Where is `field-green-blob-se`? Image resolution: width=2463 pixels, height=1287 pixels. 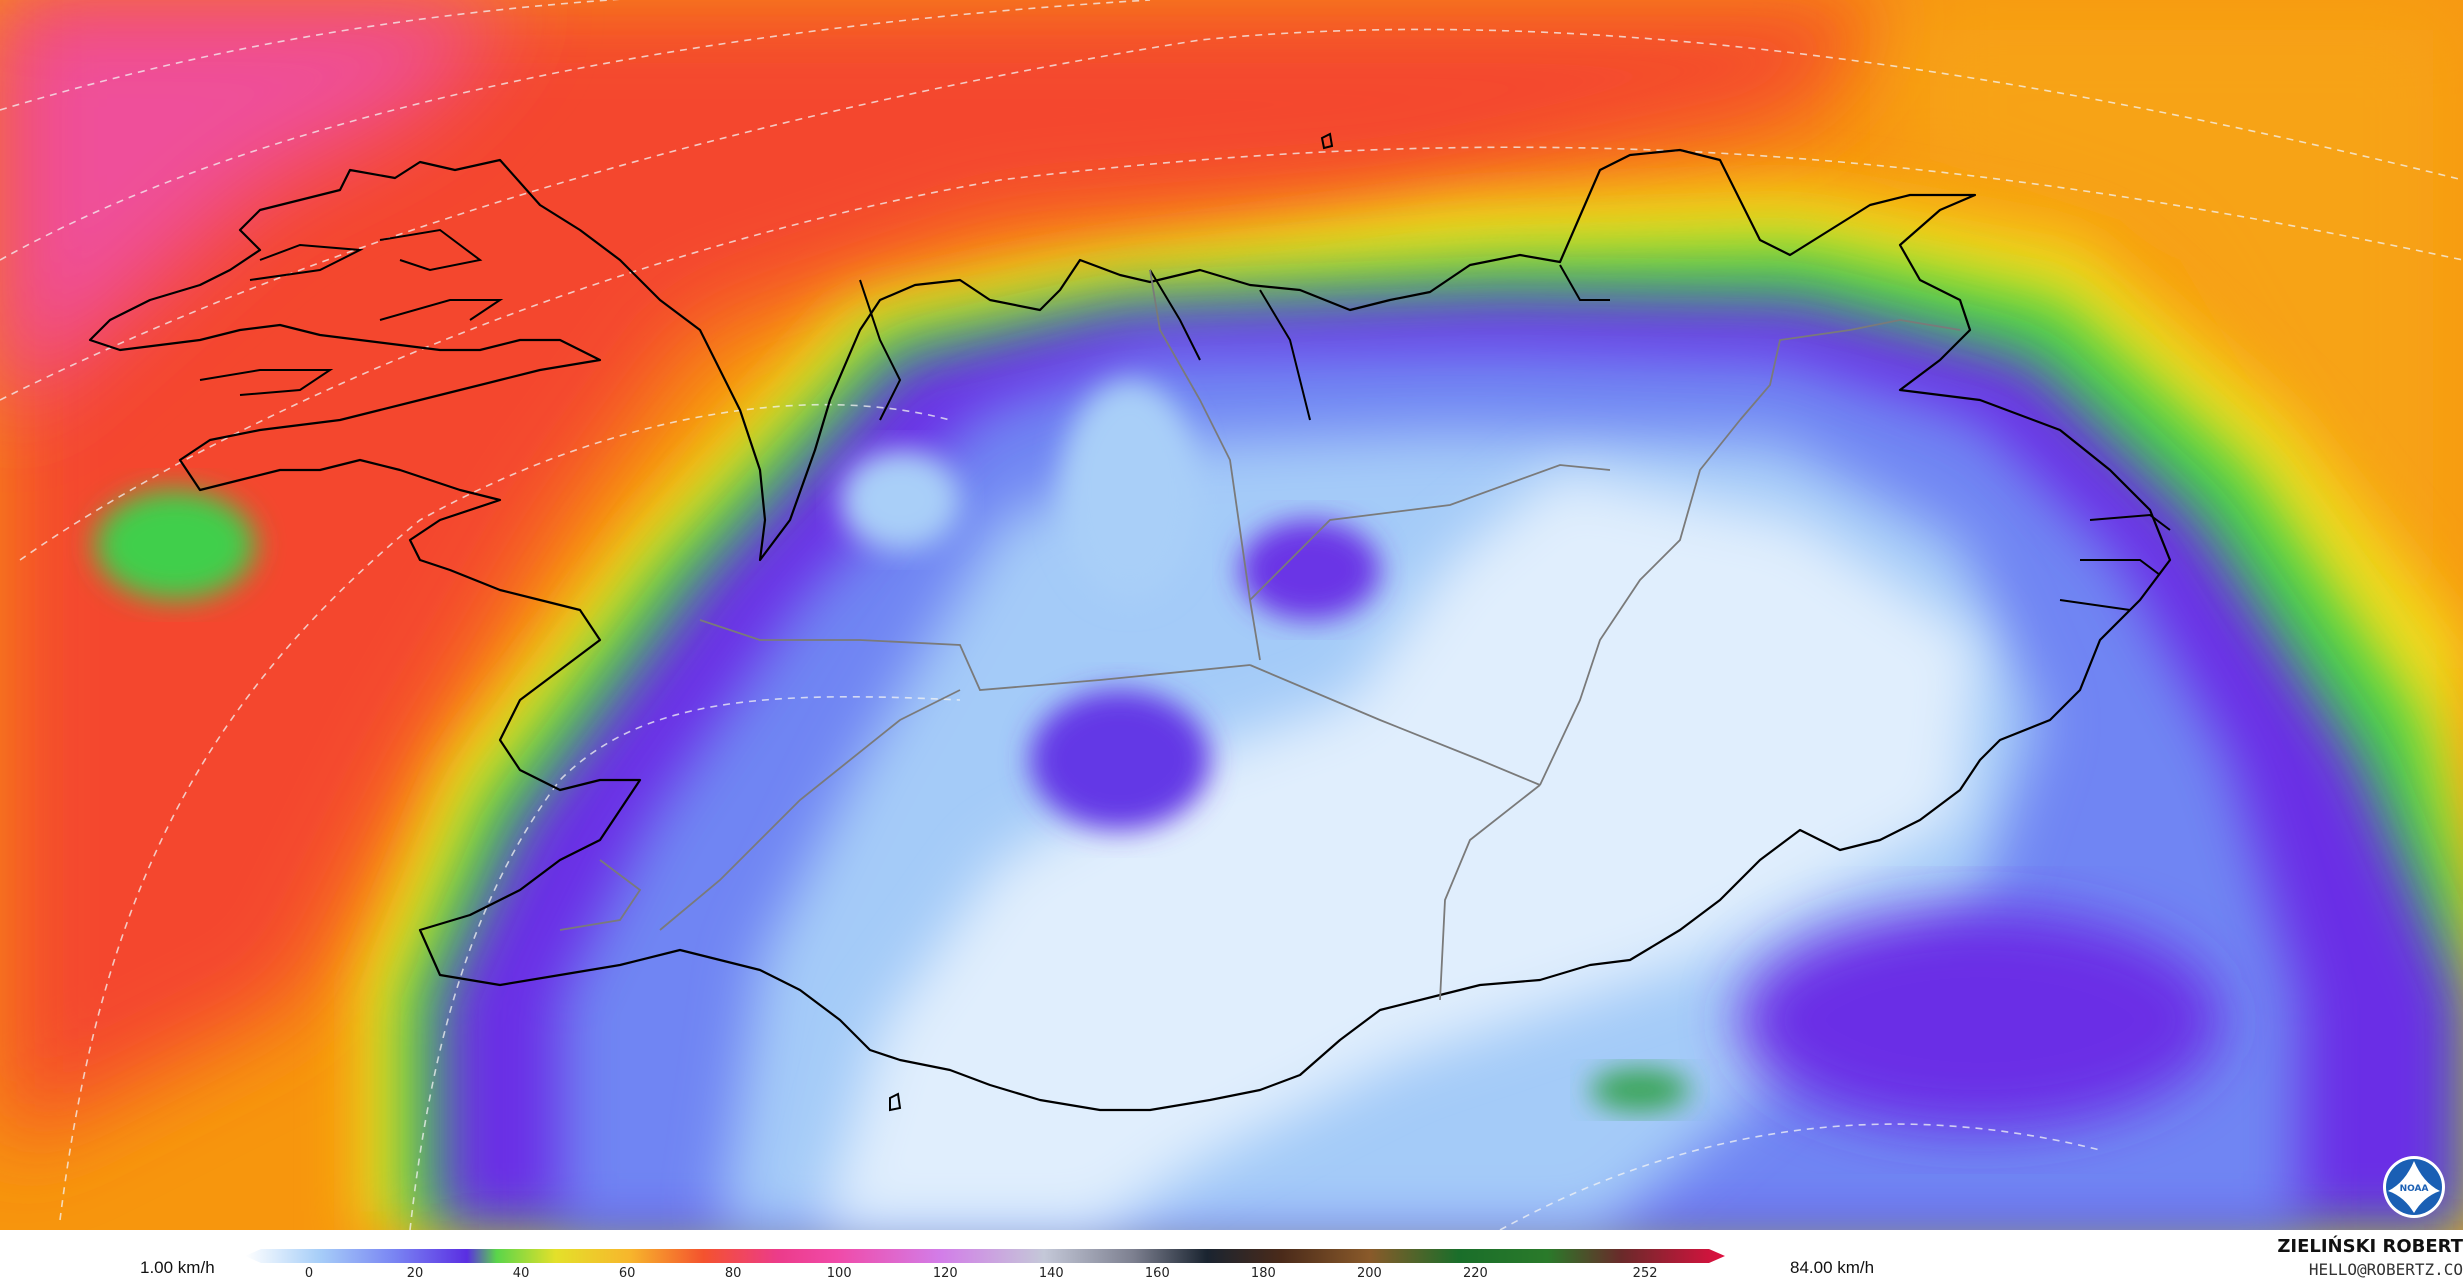
field-green-blob-se is located at coordinates (1640, 1090).